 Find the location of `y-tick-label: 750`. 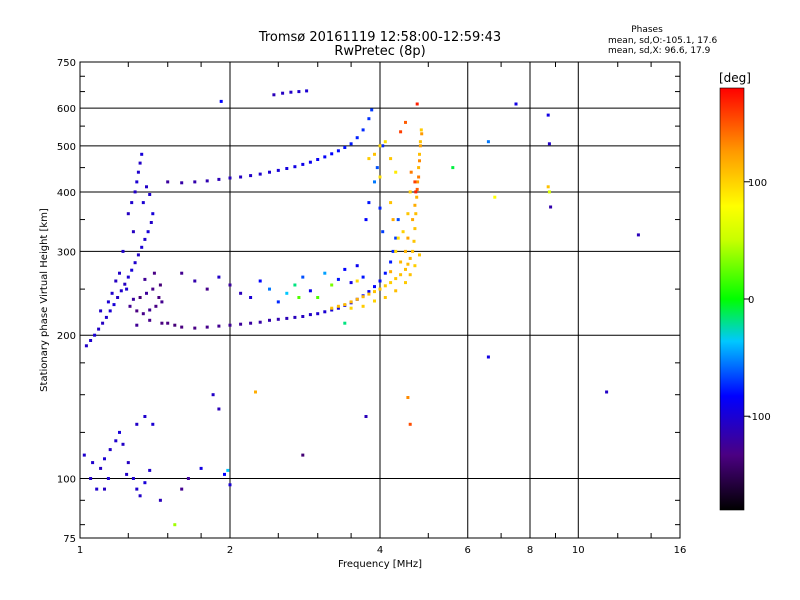

y-tick-label: 750 is located at coordinates (66, 63).